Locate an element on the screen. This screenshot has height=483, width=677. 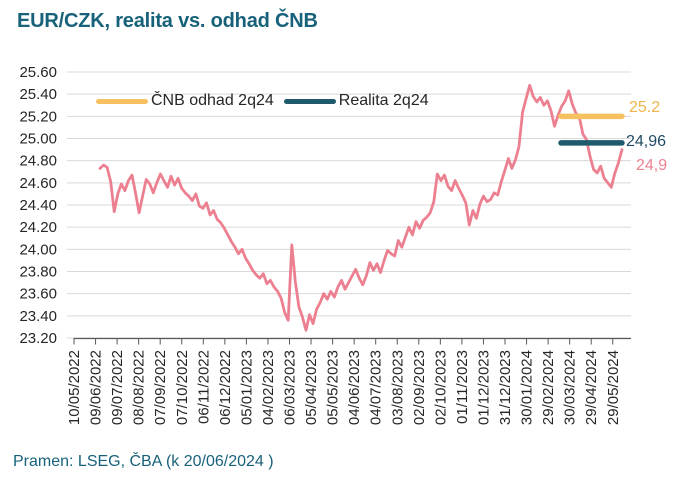
y-tick-label: 24.20 is located at coordinates (38, 227).